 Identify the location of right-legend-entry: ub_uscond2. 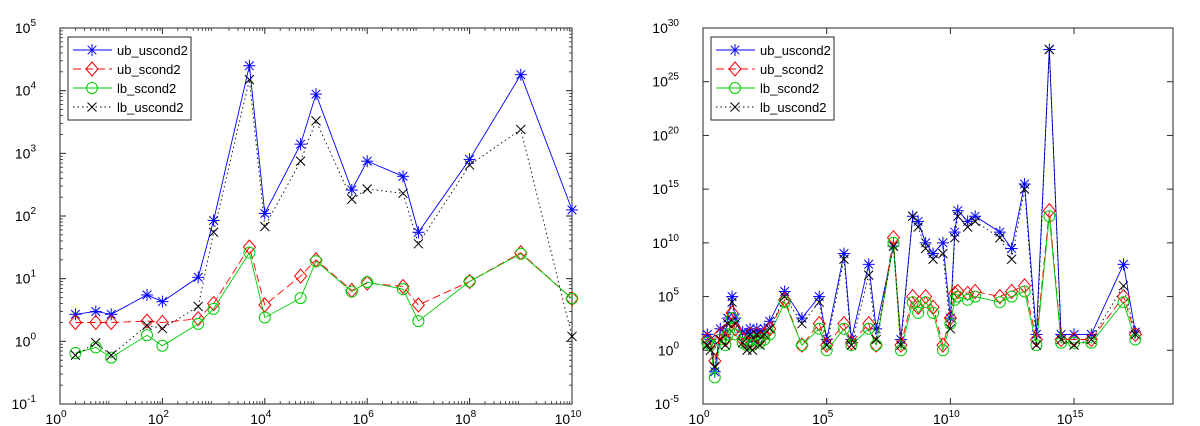
(773, 50).